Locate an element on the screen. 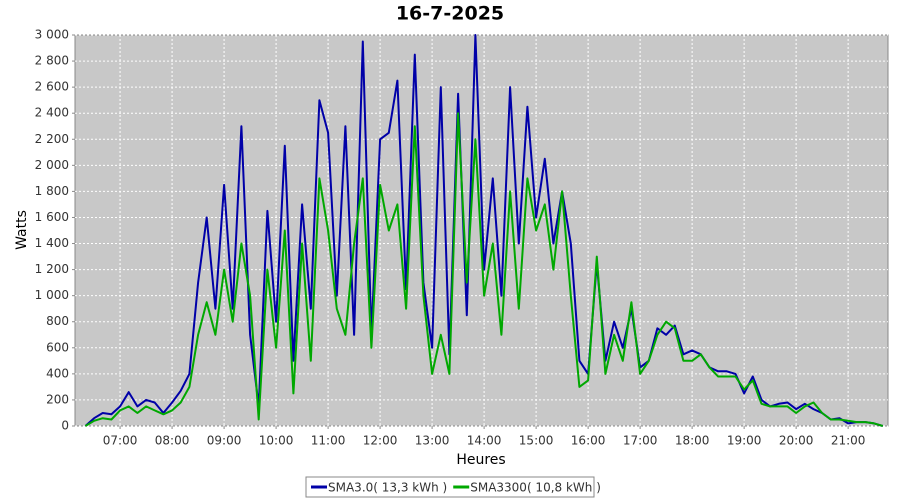 The width and height of the screenshot is (900, 500). y-tick-label: 2 800 is located at coordinates (52, 61).